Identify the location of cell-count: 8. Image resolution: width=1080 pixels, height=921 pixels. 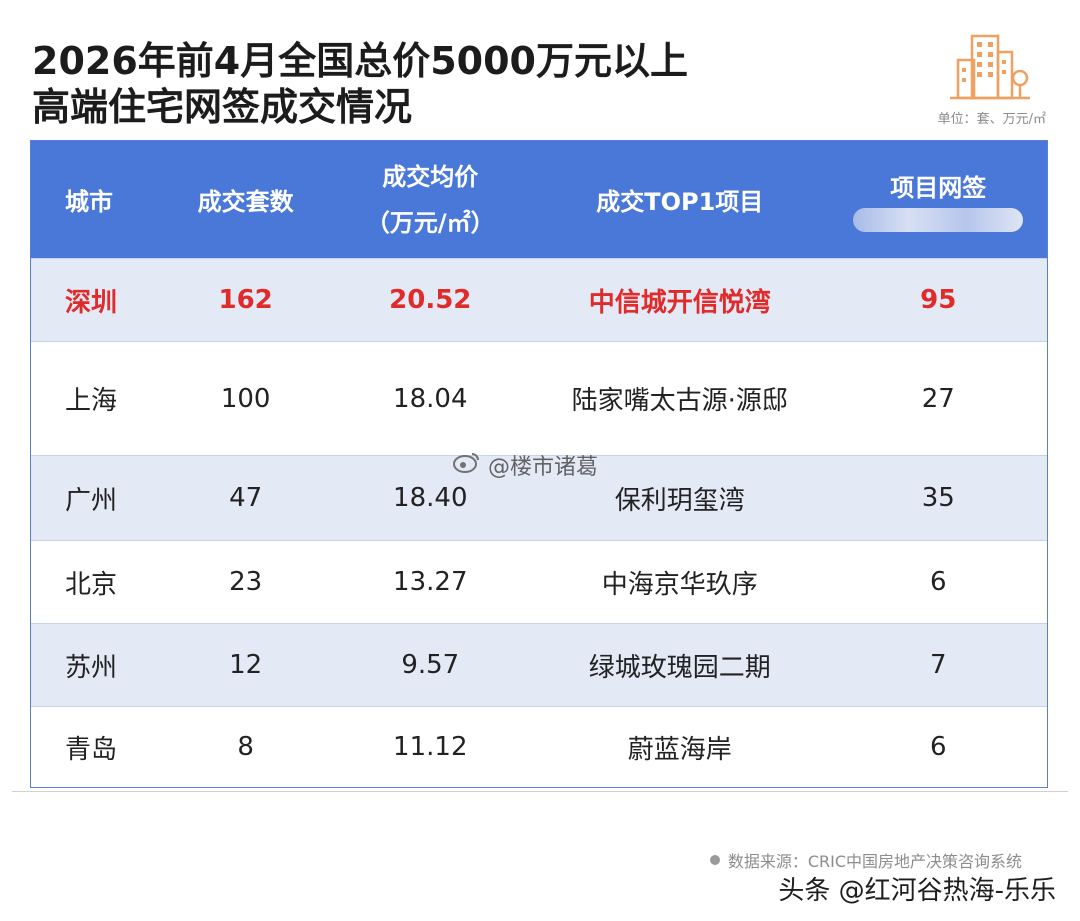
(245, 747).